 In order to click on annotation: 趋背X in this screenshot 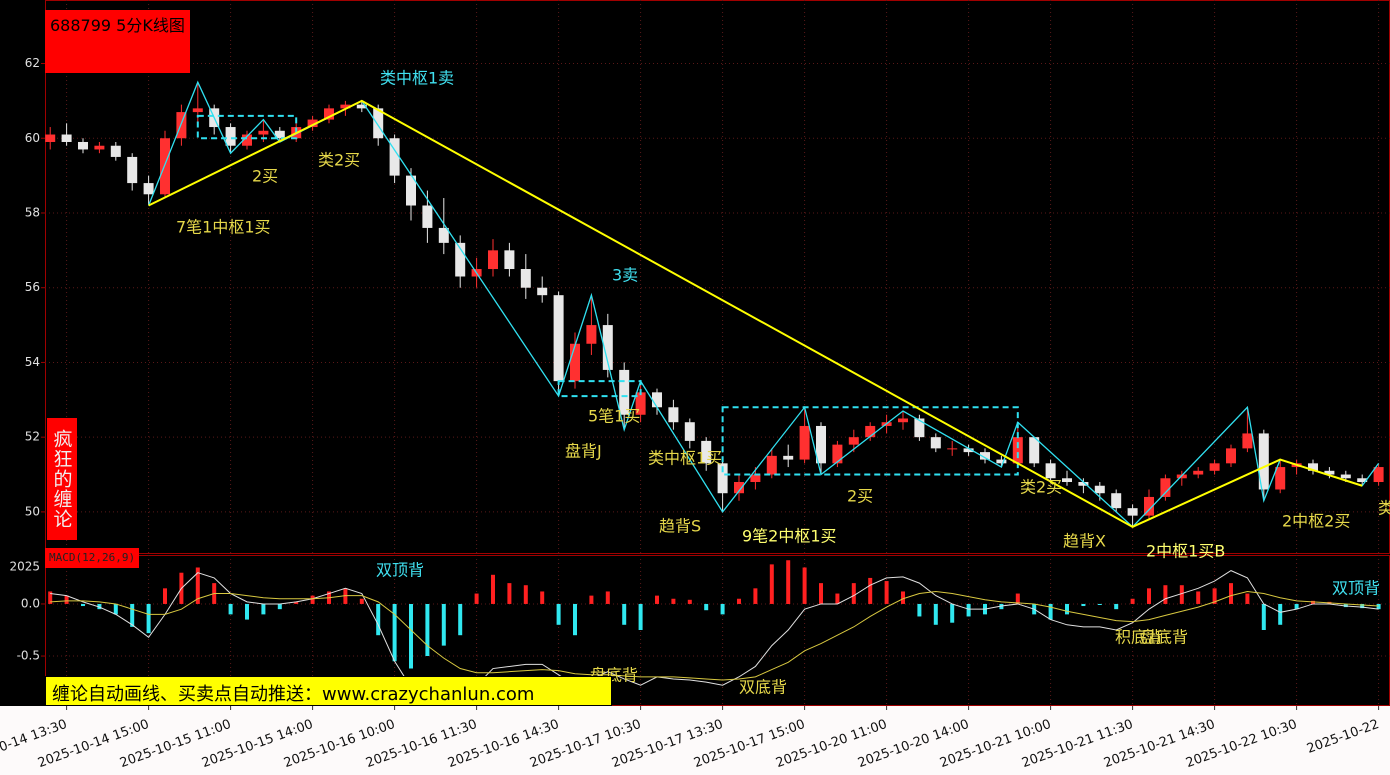, I will do `click(1084, 541)`.